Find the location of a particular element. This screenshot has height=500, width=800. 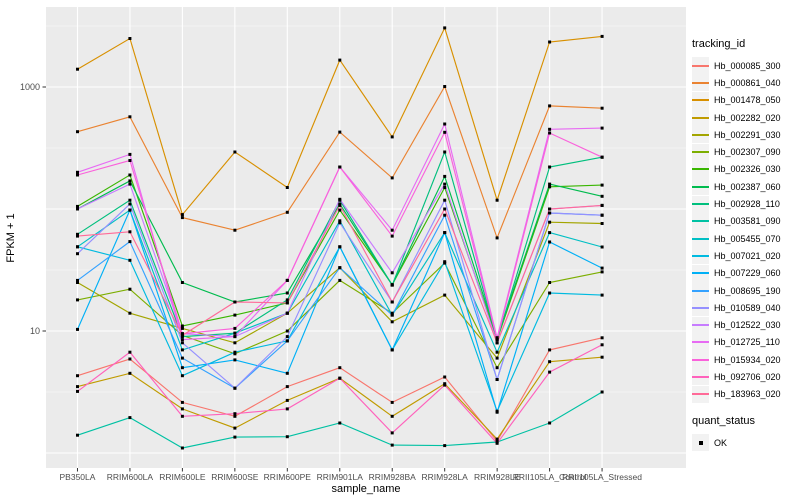

legend-item-label: Hb_002291_030 is located at coordinates (747, 134).